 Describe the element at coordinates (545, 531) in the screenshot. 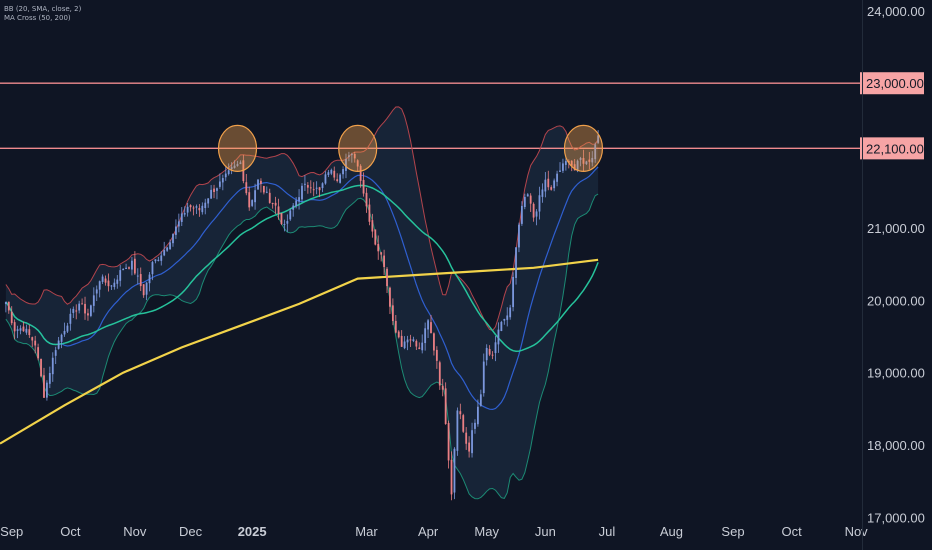

I see `x-tick-label: Jun` at that location.